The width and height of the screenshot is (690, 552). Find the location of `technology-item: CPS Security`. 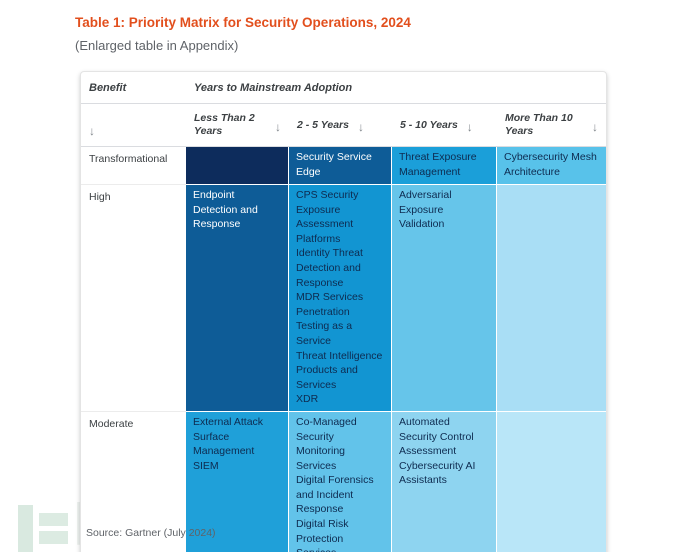

technology-item: CPS Security is located at coordinates (327, 195).